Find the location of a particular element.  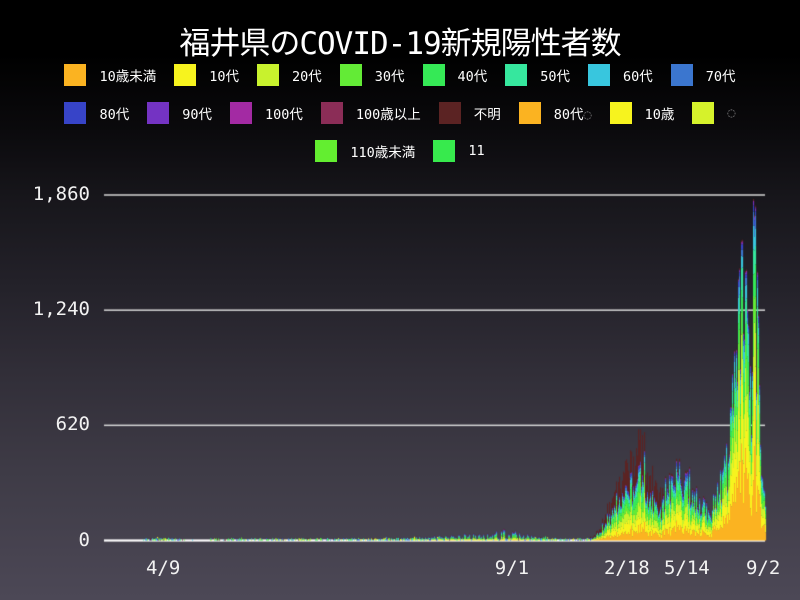

x-tick-label: 2/18 is located at coordinates (626, 568).